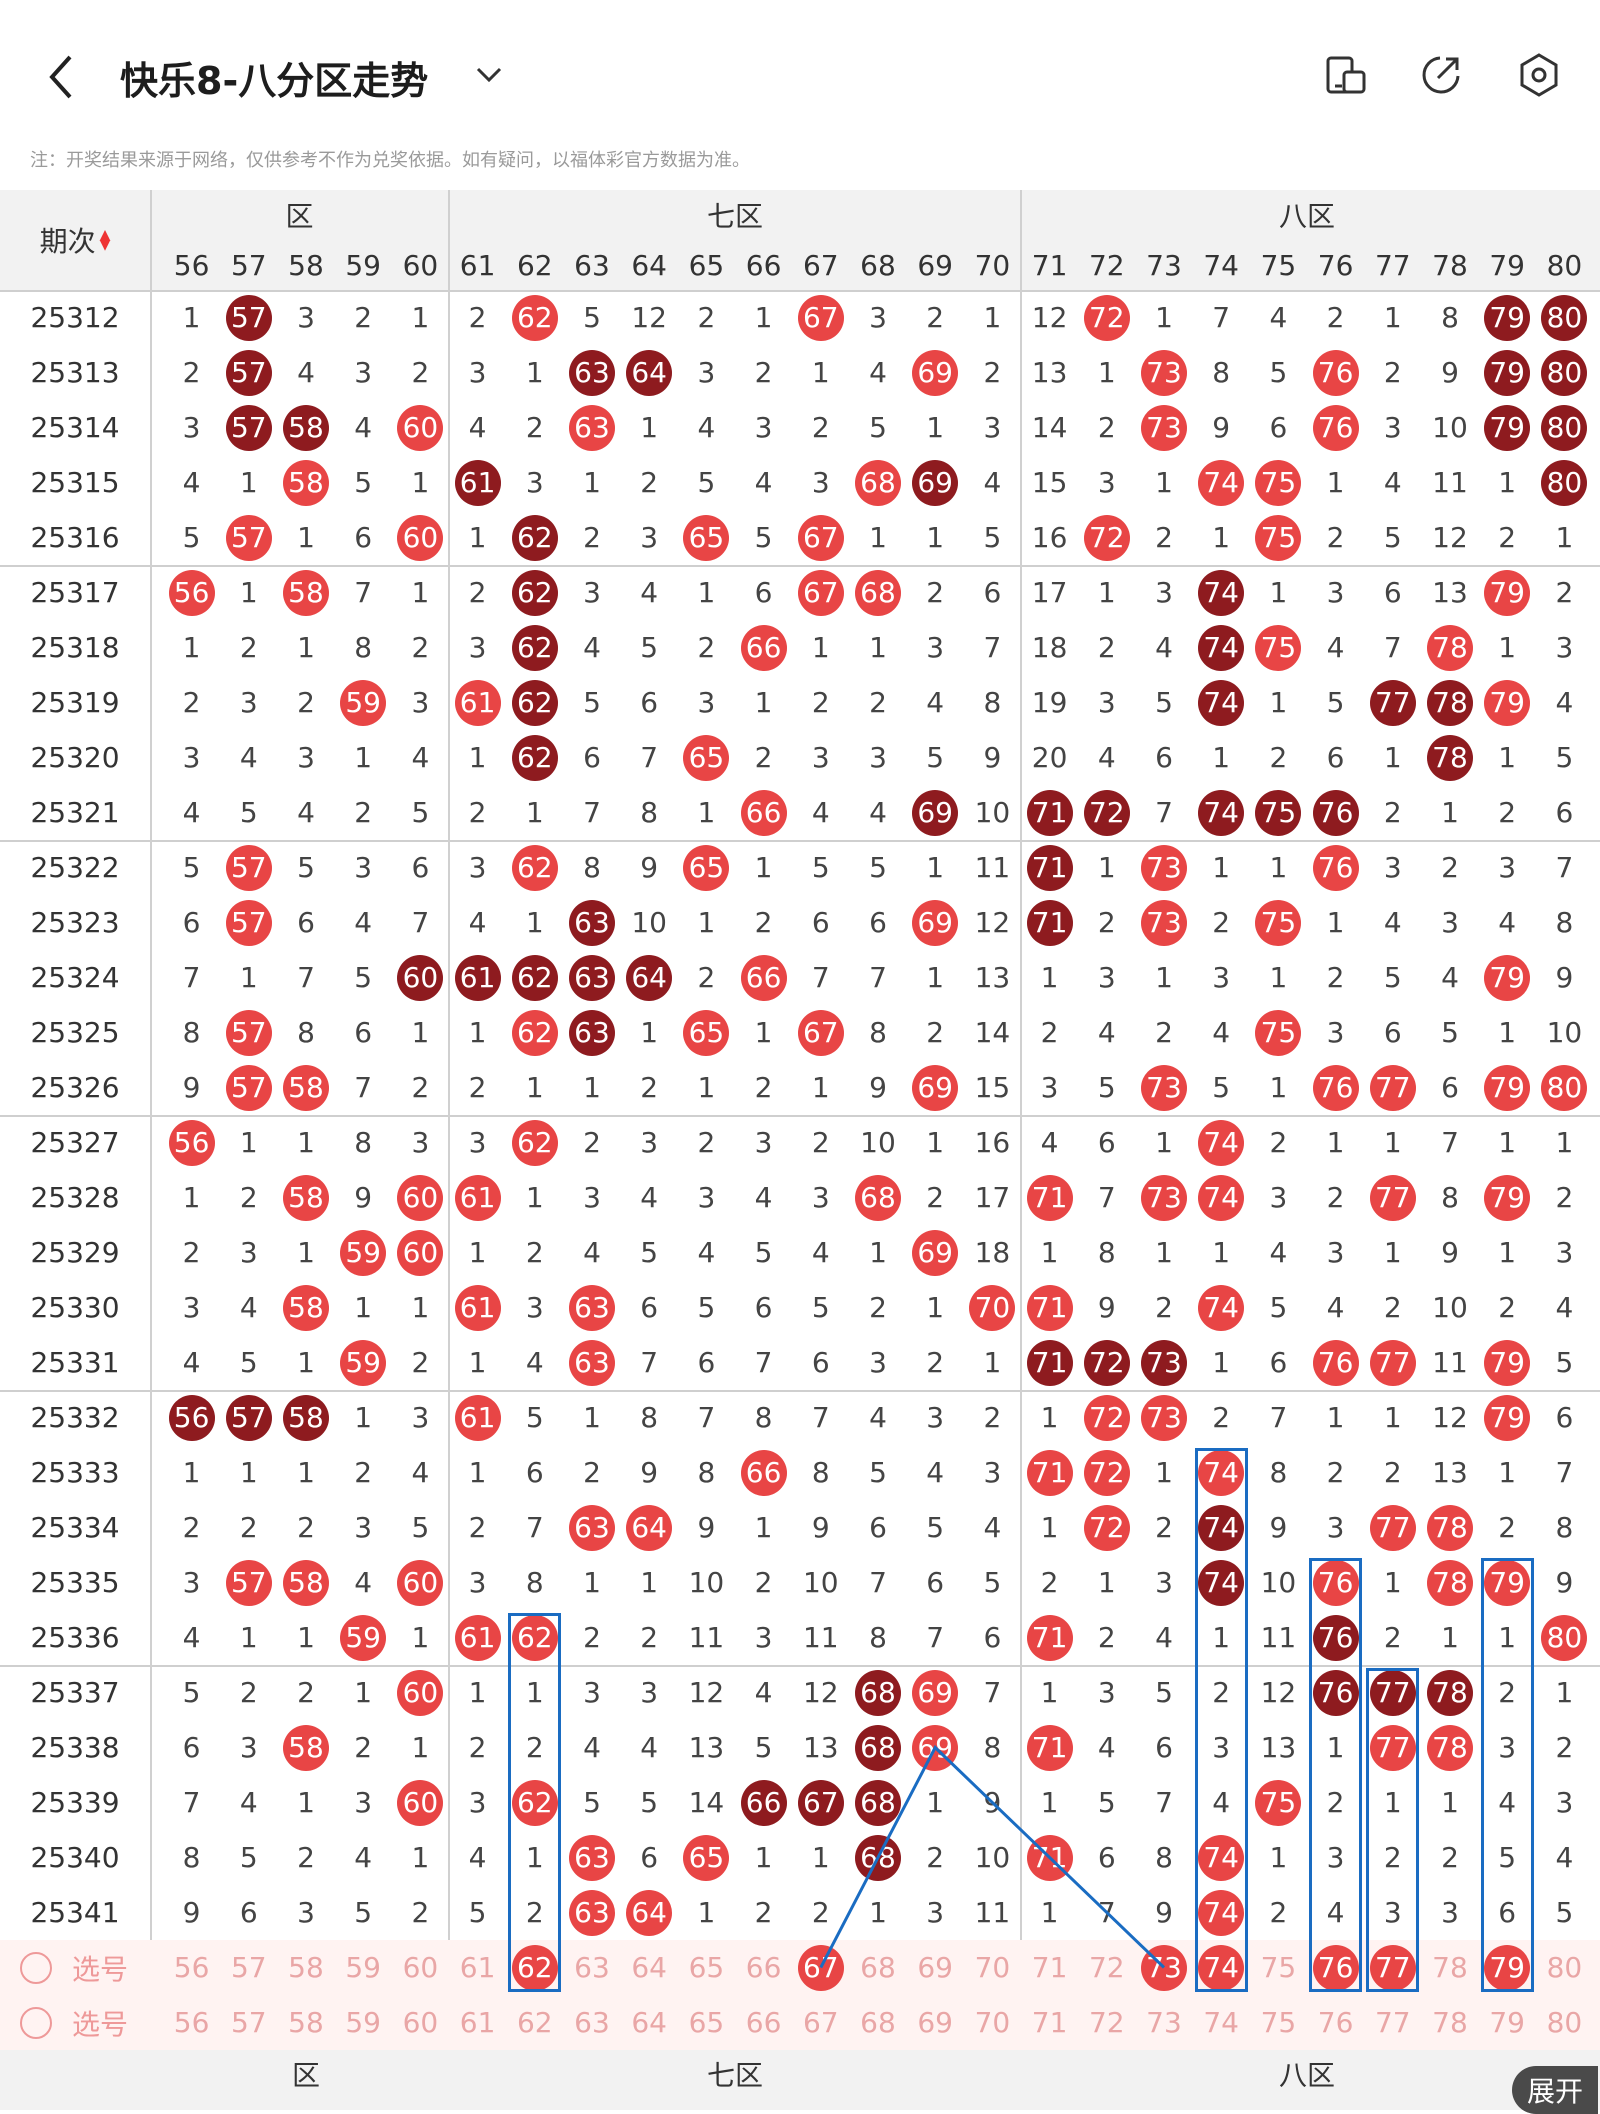 The width and height of the screenshot is (1600, 2114). What do you see at coordinates (390, 160) in the screenshot?
I see `disclaimer-notice: 注：开奖结果来源于网络，仅供参考不作为兑奖依据。如有疑问，以福体彩官方数据为准。` at bounding box center [390, 160].